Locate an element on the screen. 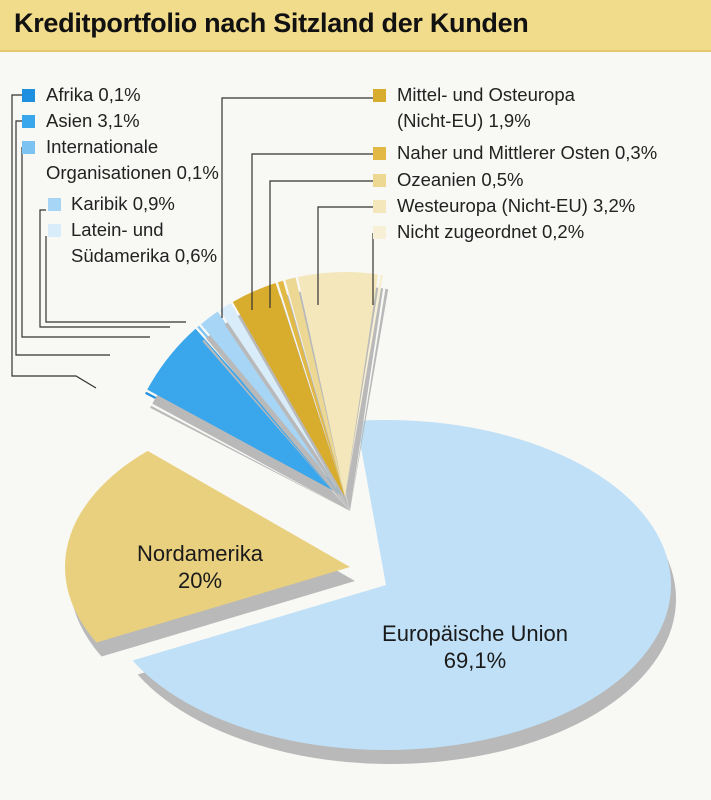 This screenshot has width=711, height=800. legend-naher: Naher und Mittlerer Osten 0,3% is located at coordinates (527, 152).